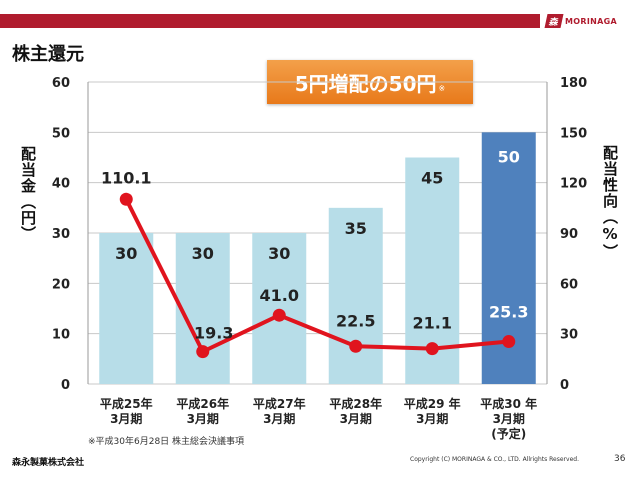 This screenshot has width=640, height=480. What do you see at coordinates (569, 335) in the screenshot?
I see `y-right-tick-label: 30` at bounding box center [569, 335].